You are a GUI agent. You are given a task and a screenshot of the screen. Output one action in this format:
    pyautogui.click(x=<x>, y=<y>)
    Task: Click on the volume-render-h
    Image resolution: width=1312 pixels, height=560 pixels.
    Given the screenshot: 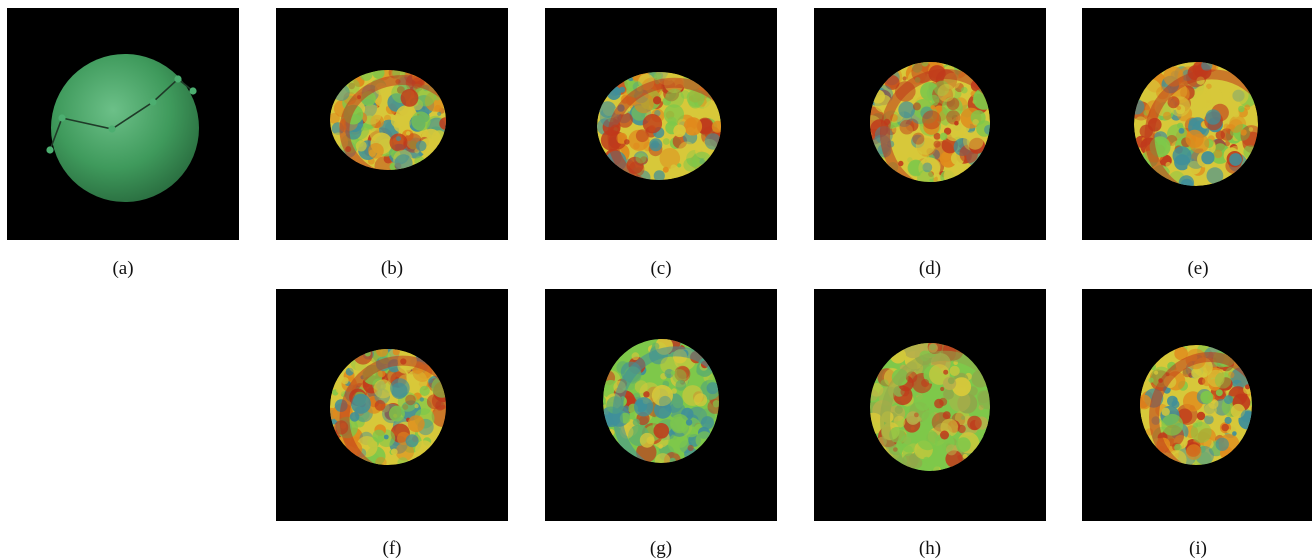 What is the action you would take?
    pyautogui.click(x=930, y=405)
    